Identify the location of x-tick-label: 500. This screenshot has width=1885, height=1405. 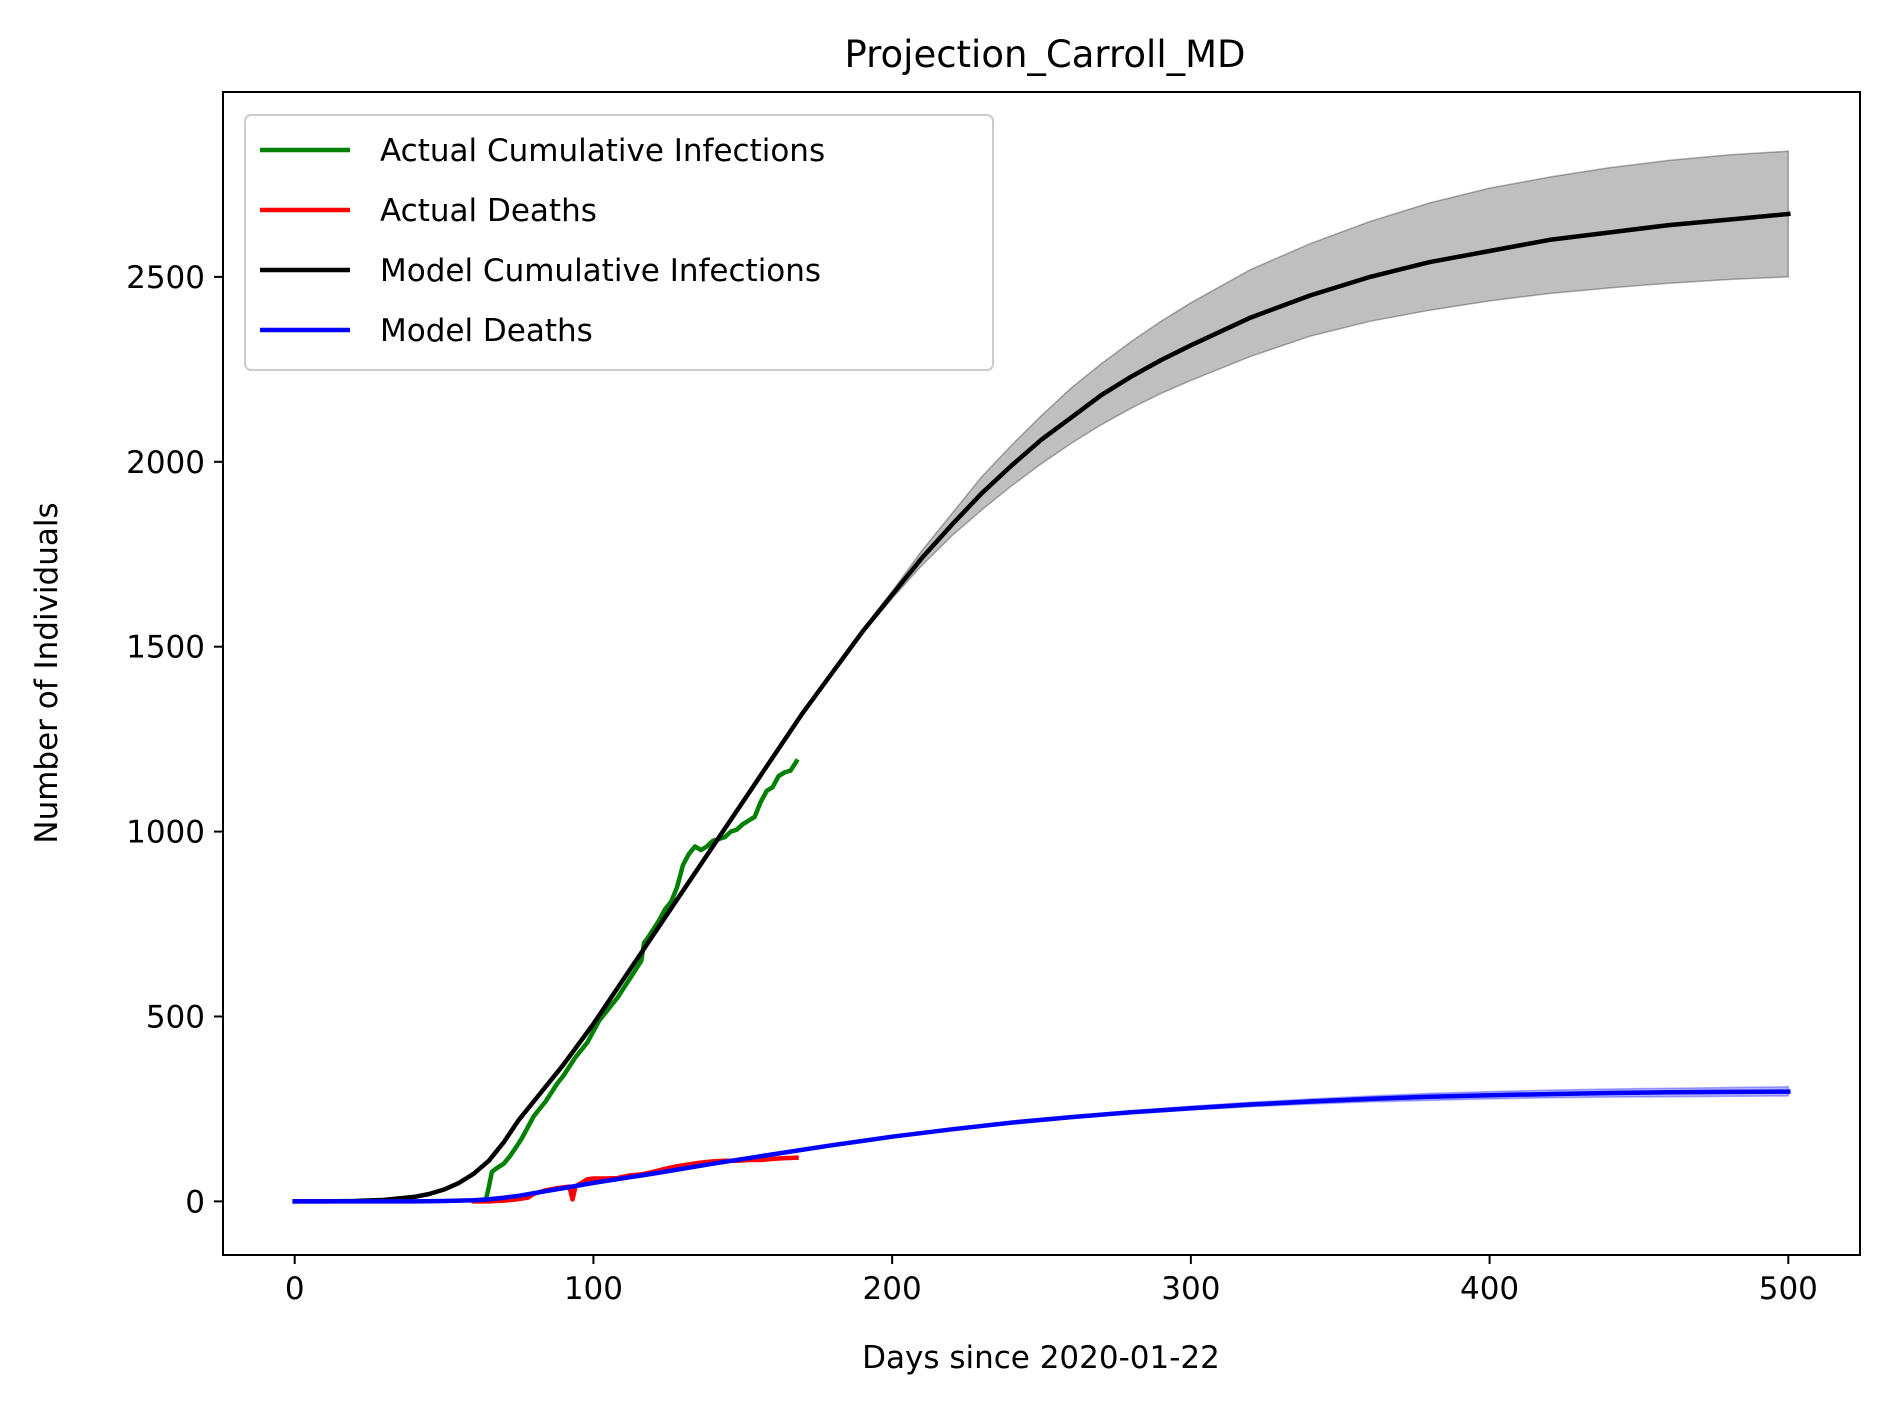
(1788, 1289).